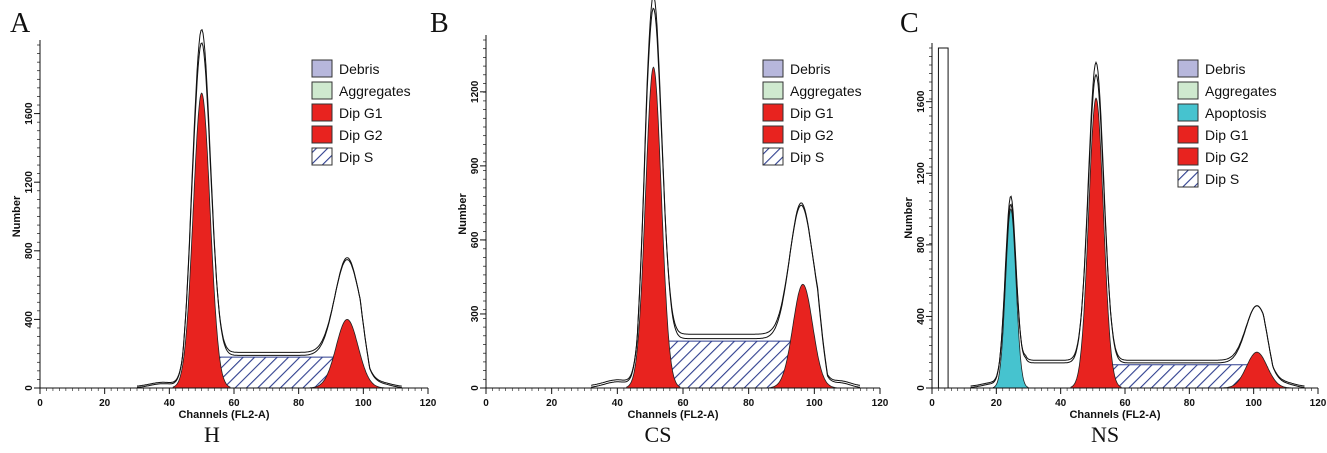 The height and width of the screenshot is (453, 1327). What do you see at coordinates (212, 434) in the screenshot?
I see `panel-caption: H` at bounding box center [212, 434].